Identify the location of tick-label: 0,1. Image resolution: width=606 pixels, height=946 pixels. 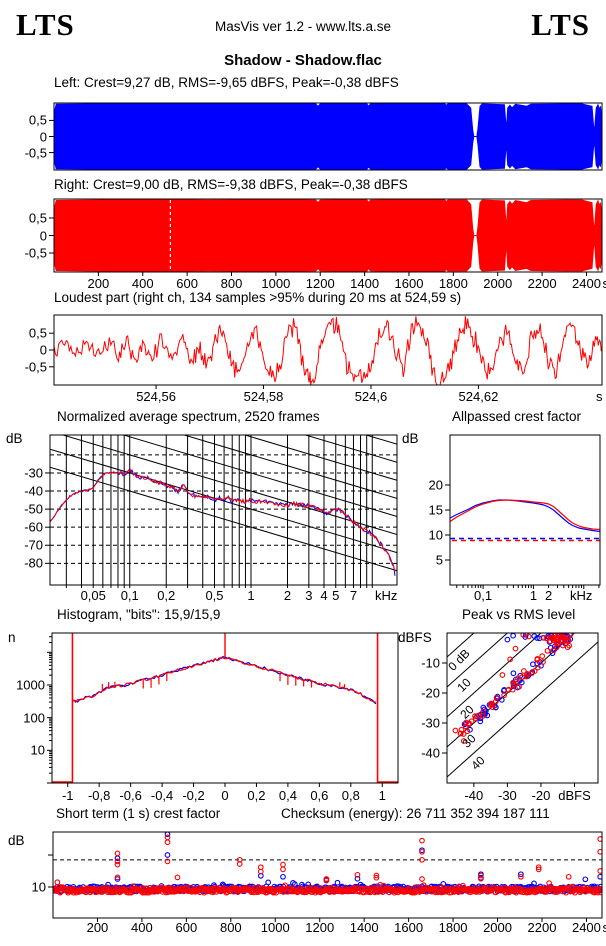
(129, 595).